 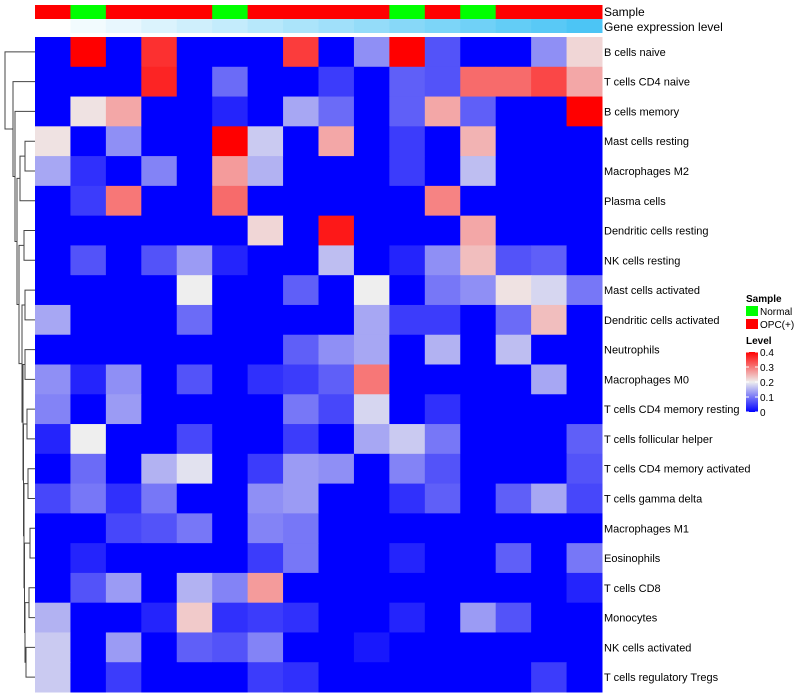 I want to click on row-label: B cells memory, so click(x=642, y=112).